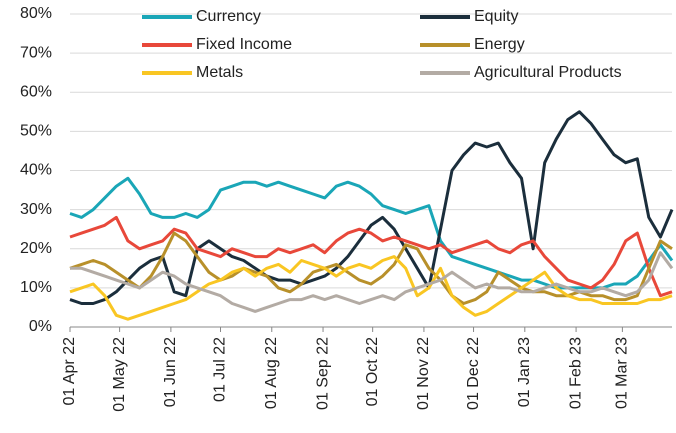 Image resolution: width=676 pixels, height=433 pixels. I want to click on y-tick-label: 30%, so click(36, 209).